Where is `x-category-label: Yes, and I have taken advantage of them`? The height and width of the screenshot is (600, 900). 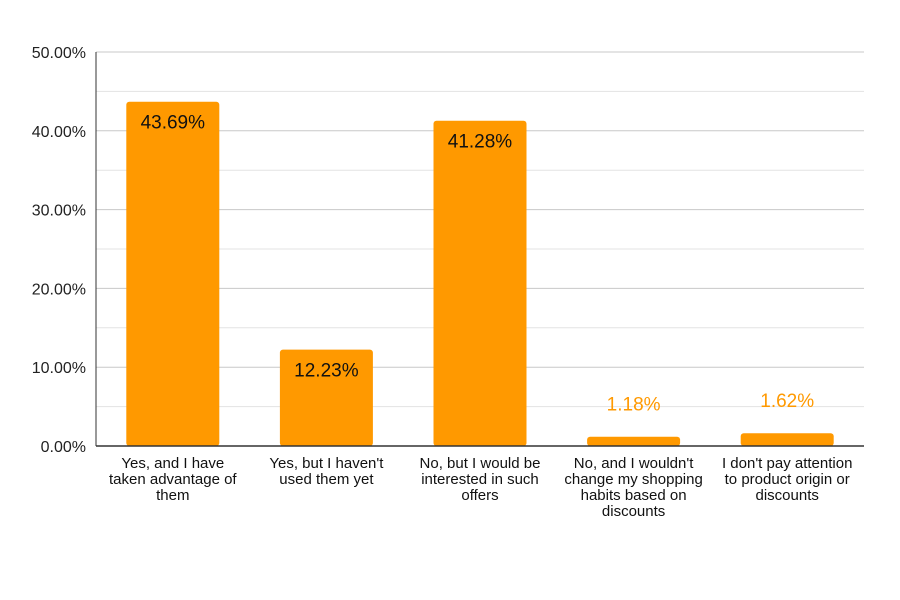 x-category-label: Yes, and I have taken advantage of them is located at coordinates (172, 479).